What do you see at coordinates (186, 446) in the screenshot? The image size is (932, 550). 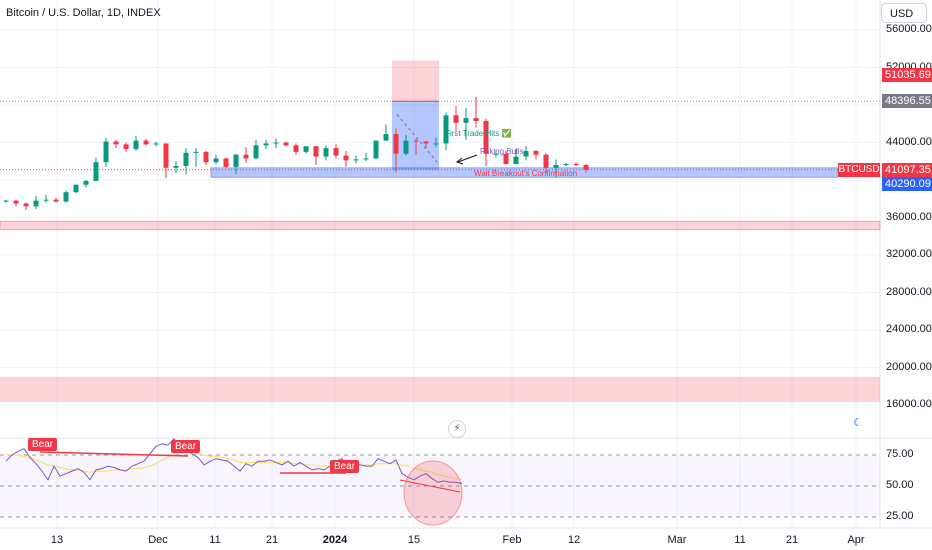 I see `bear-label-2: Bear` at bounding box center [186, 446].